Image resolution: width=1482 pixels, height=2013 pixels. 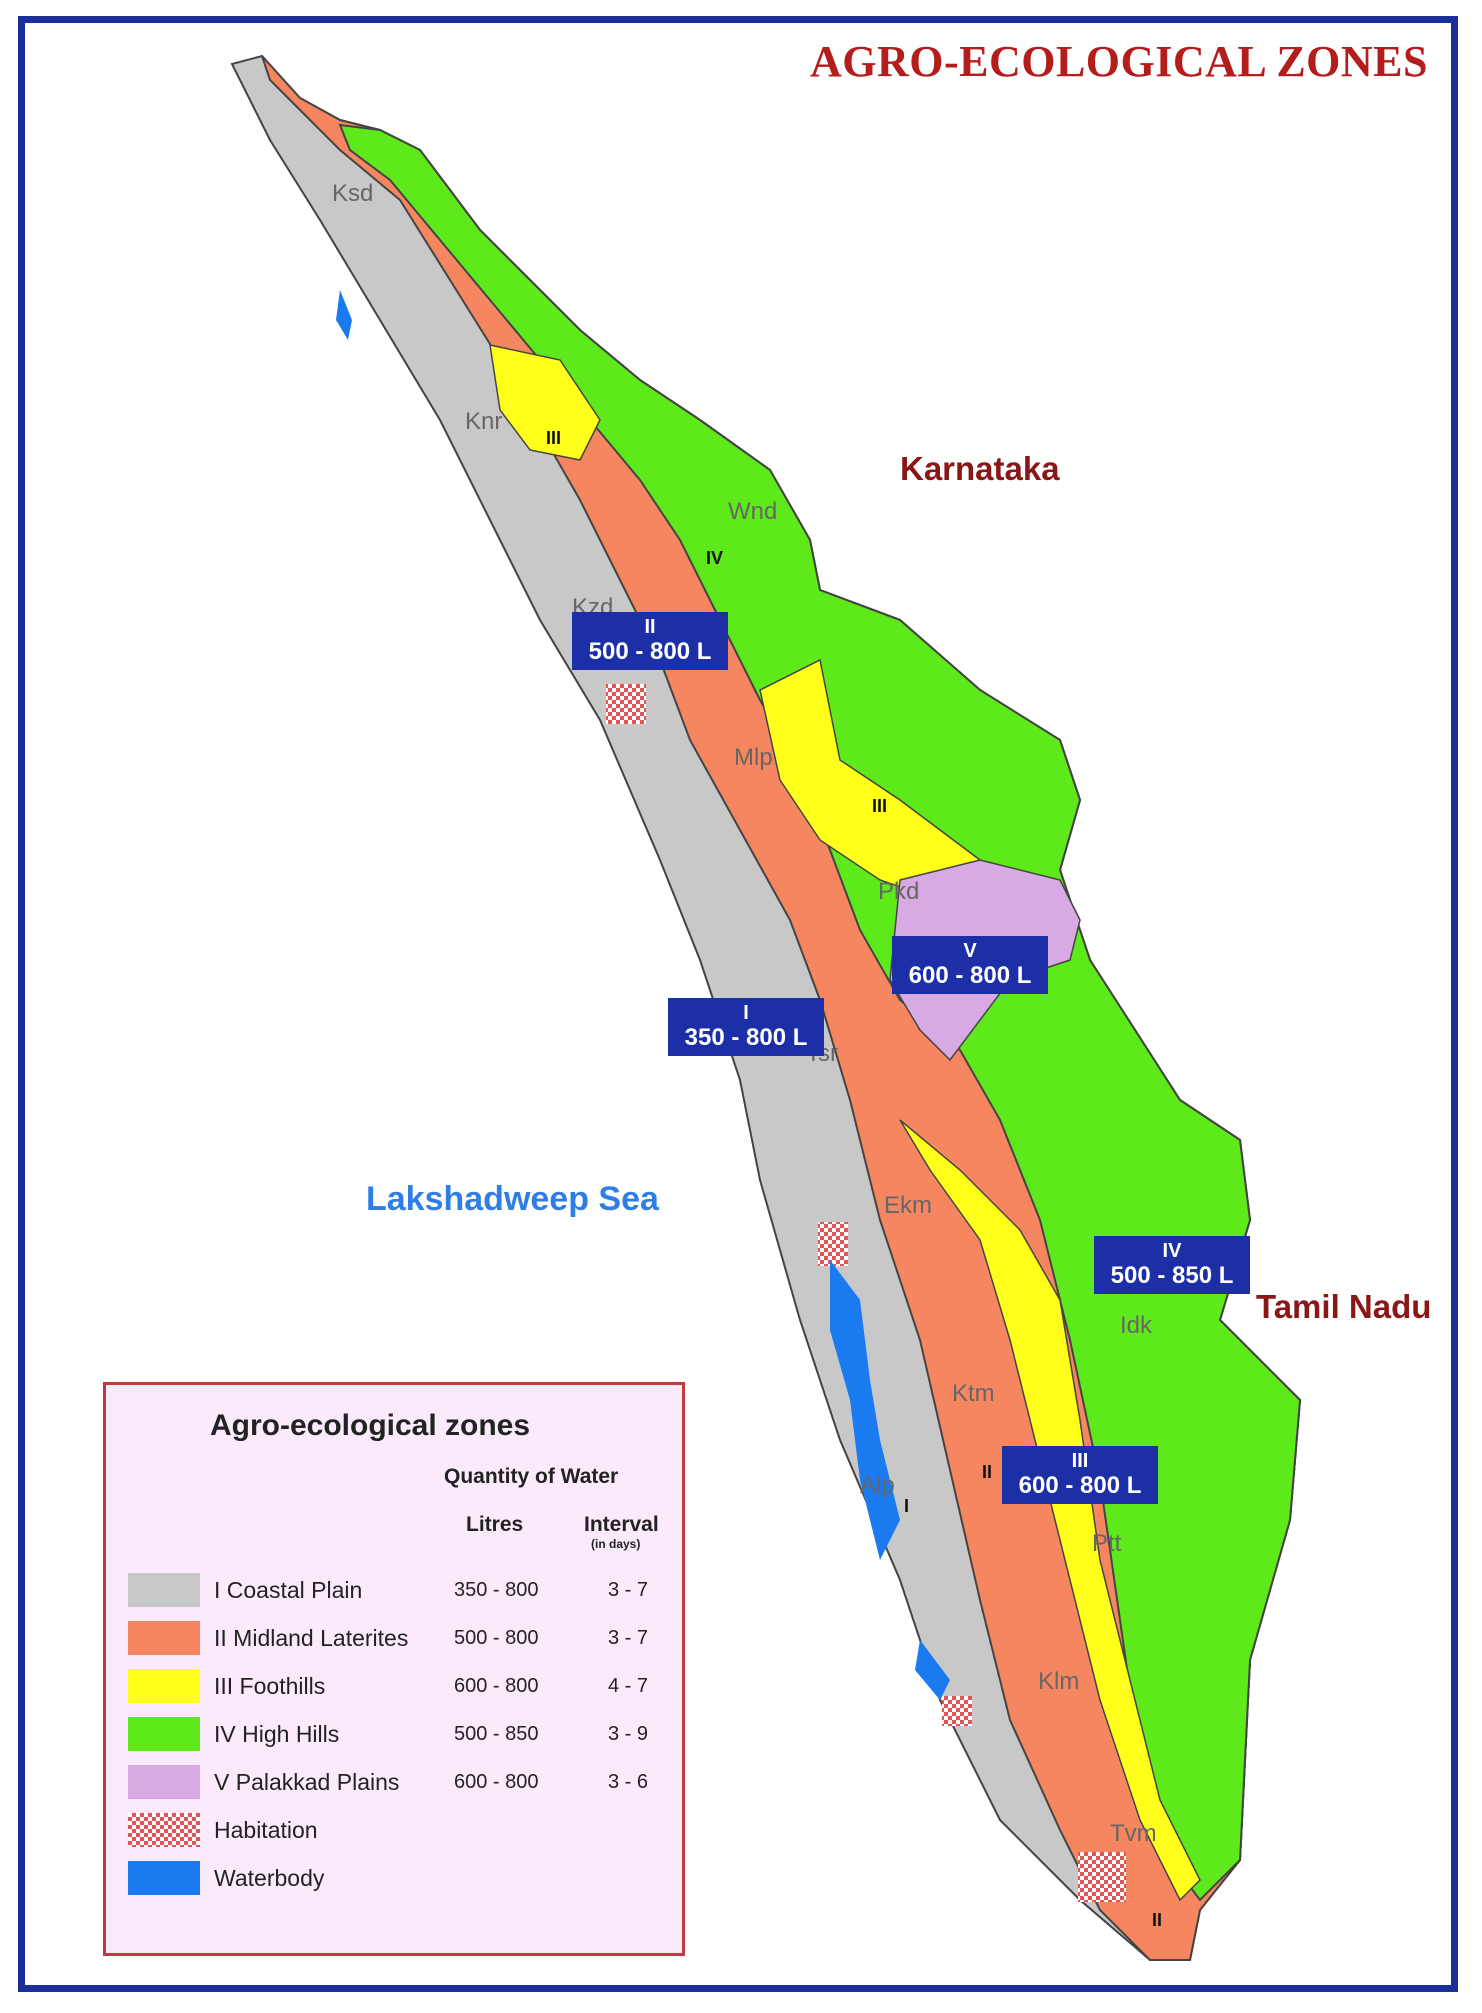 I want to click on zone-box-iv: IV 500 - 850 L, so click(x=1172, y=1265).